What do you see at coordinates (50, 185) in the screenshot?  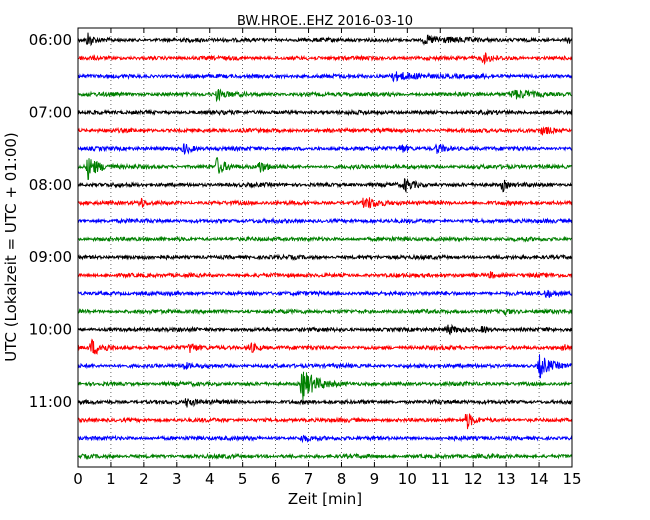 I see `y-tick-label: 08:00` at bounding box center [50, 185].